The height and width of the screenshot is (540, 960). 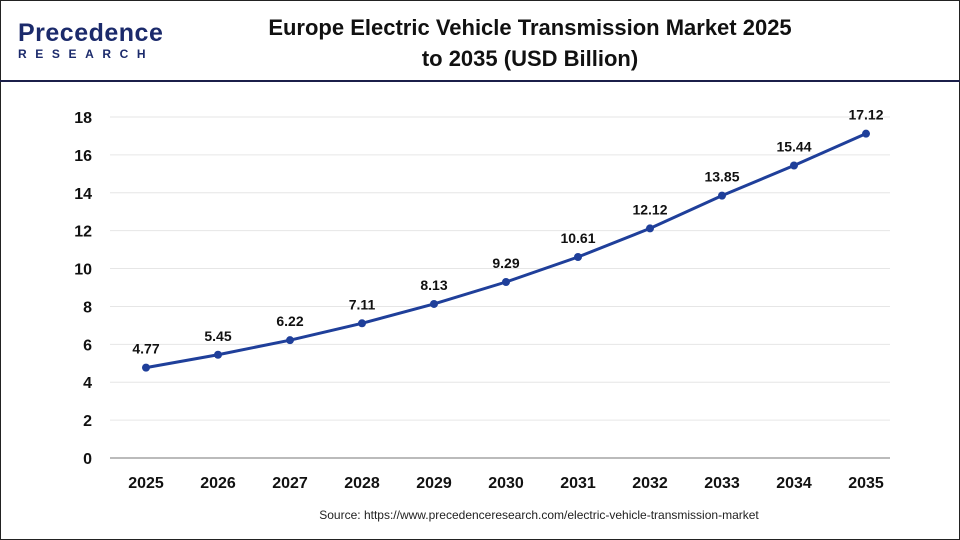 I want to click on data-label: 15.44, so click(x=793, y=146).